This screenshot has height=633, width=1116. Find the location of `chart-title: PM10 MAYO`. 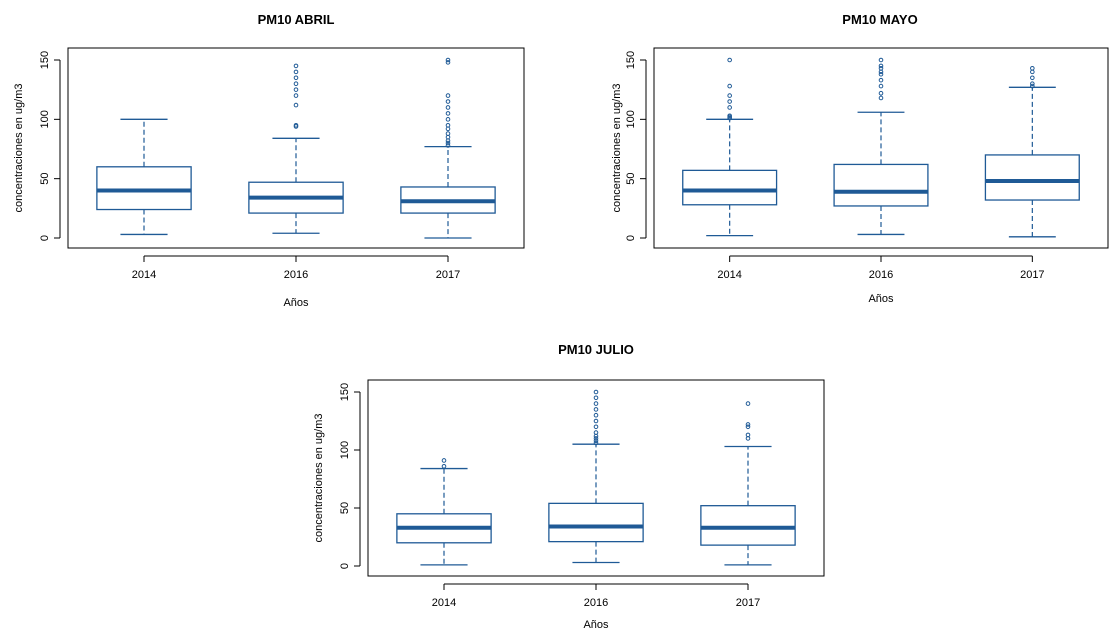

chart-title: PM10 MAYO is located at coordinates (879, 19).